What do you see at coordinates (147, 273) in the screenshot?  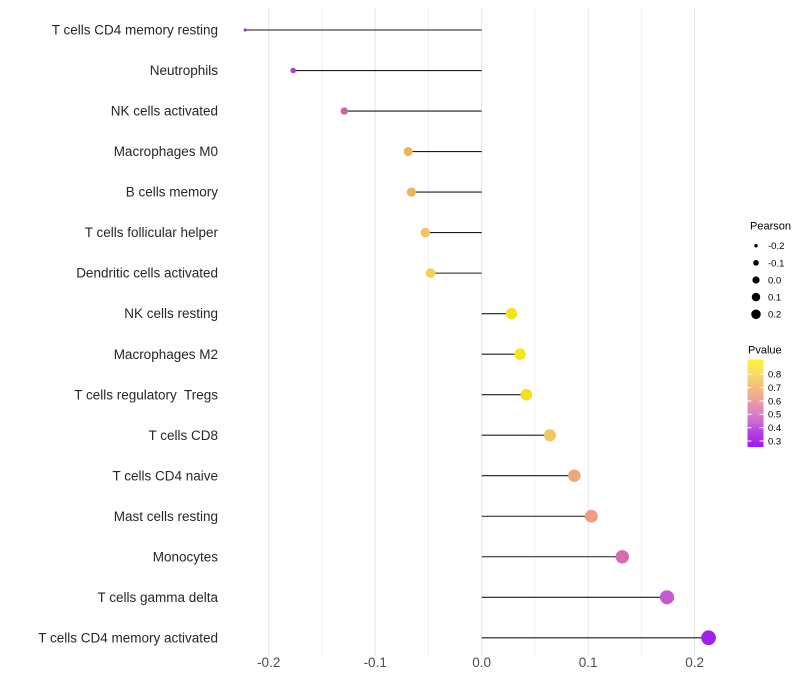 I see `category-label: Dendritic cells activated` at bounding box center [147, 273].